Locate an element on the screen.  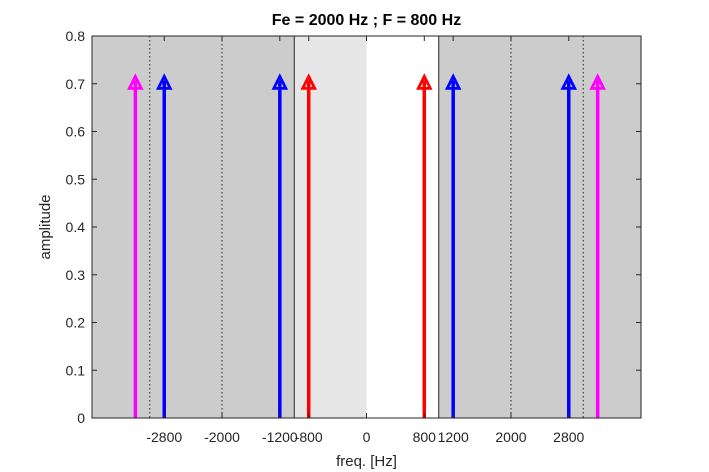
y-axis-label: amplitude is located at coordinates (45, 226).